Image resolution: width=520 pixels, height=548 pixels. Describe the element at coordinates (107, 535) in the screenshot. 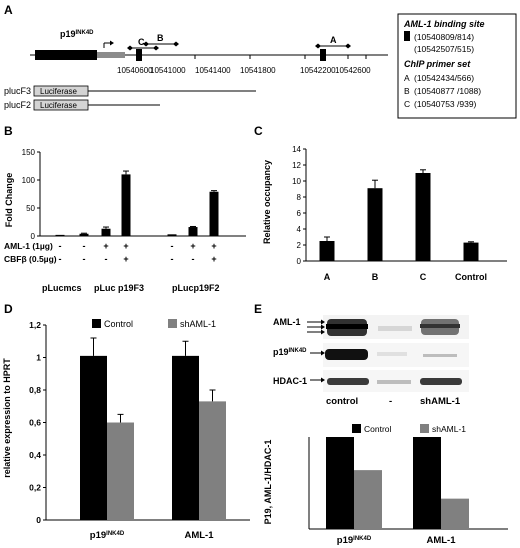

I see `chart-d-category-label: p19INK4D` at that location.